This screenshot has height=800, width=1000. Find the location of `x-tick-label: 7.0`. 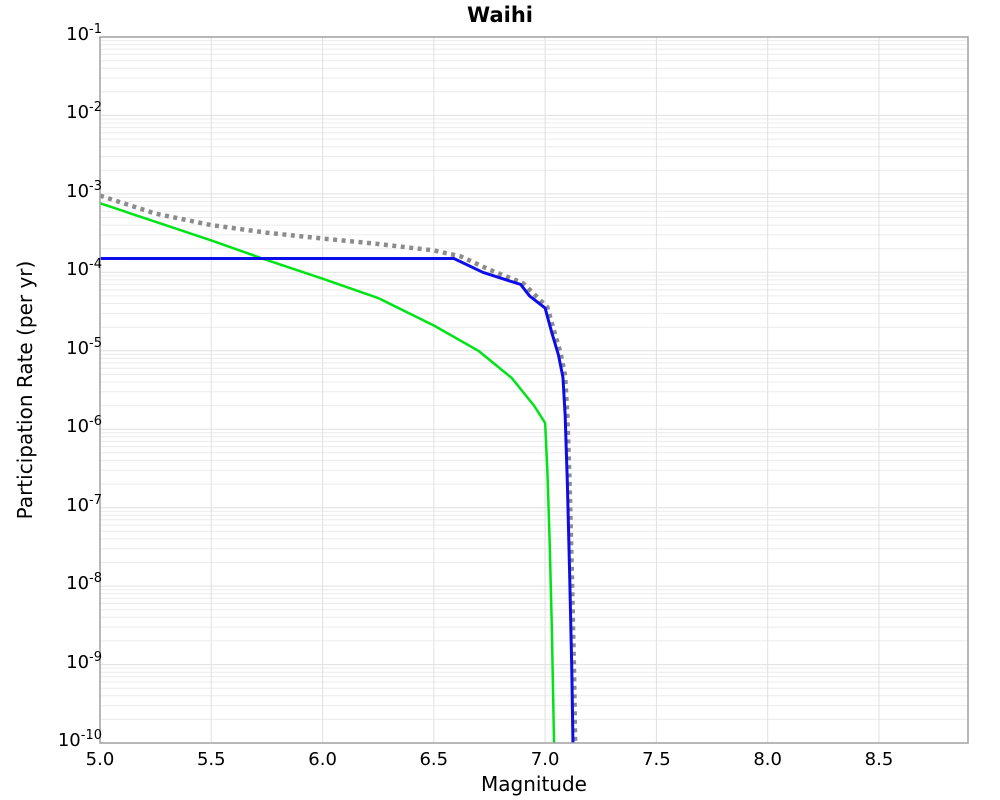

x-tick-label: 7.0 is located at coordinates (545, 759).